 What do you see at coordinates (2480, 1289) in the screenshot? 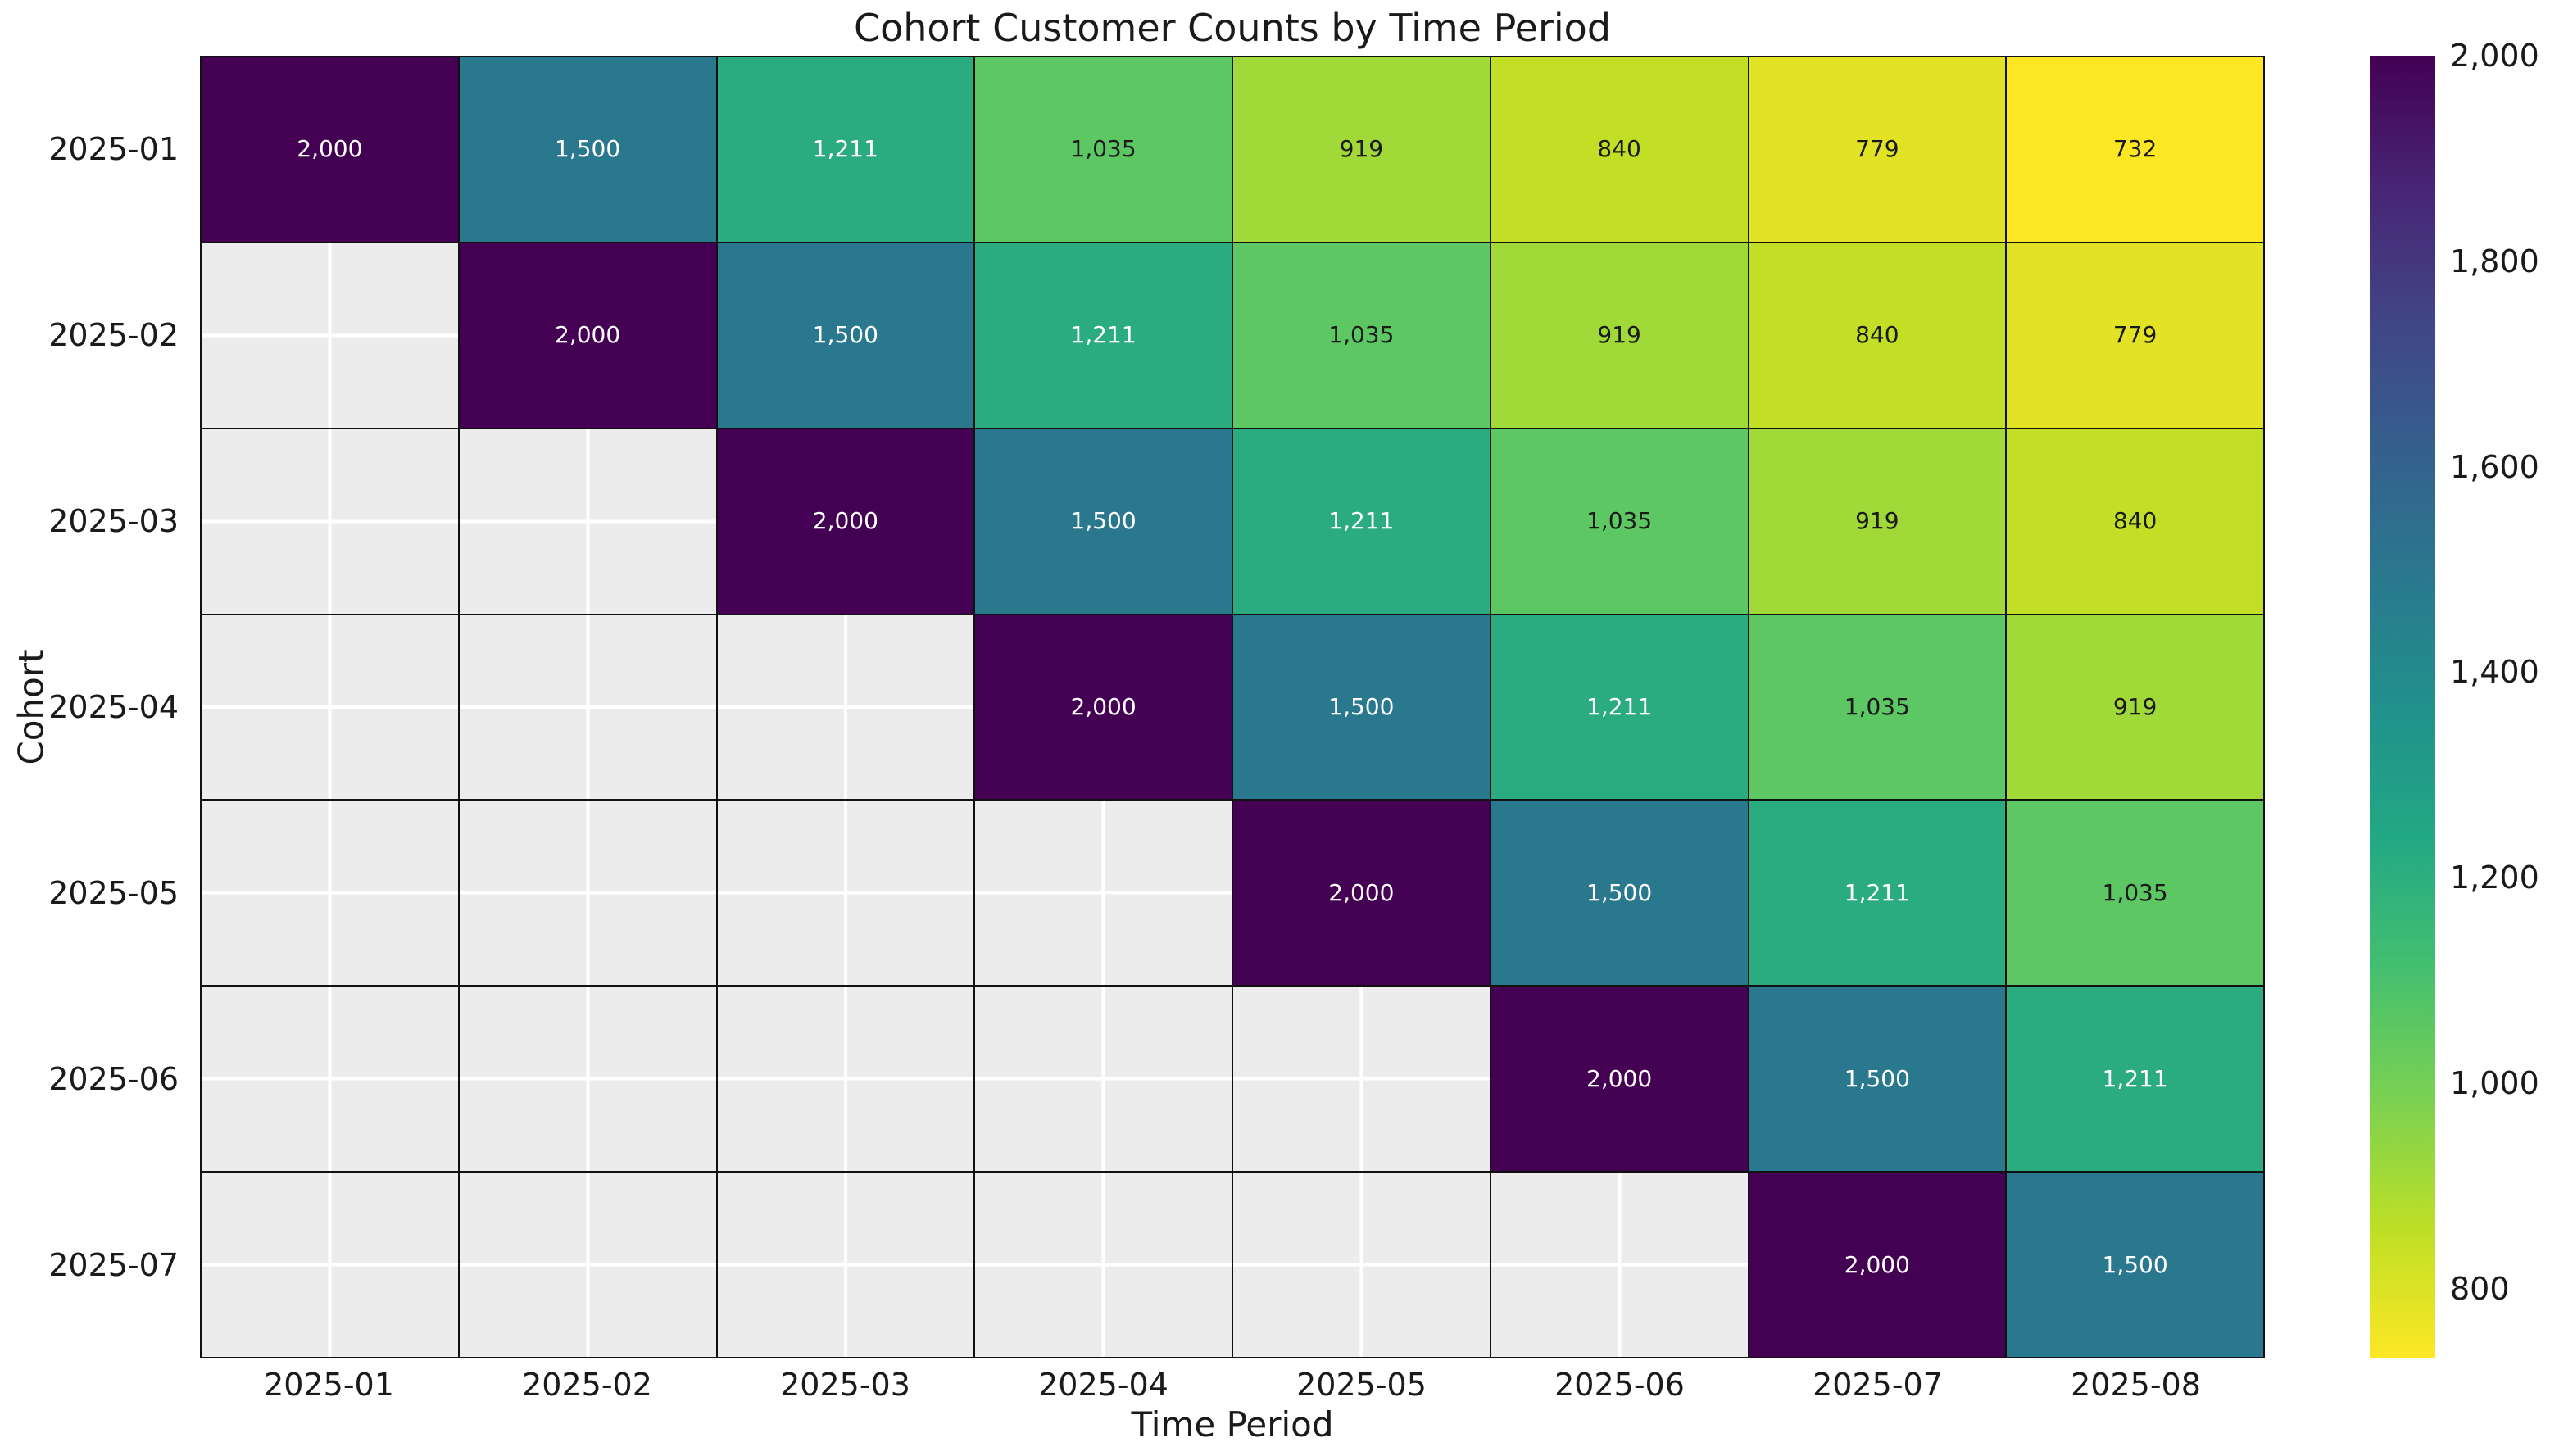
I see `colorbar-tick-label: 800` at bounding box center [2480, 1289].